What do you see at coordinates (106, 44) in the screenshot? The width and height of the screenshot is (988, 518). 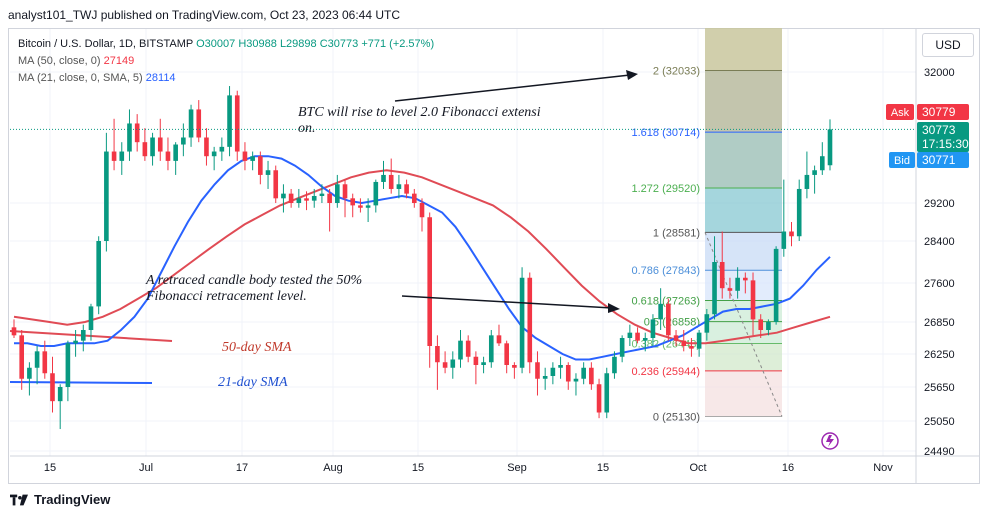 I see `symbol-label: Bitcoin / U.S. Dollar, 1D, BITSTAMP` at bounding box center [106, 44].